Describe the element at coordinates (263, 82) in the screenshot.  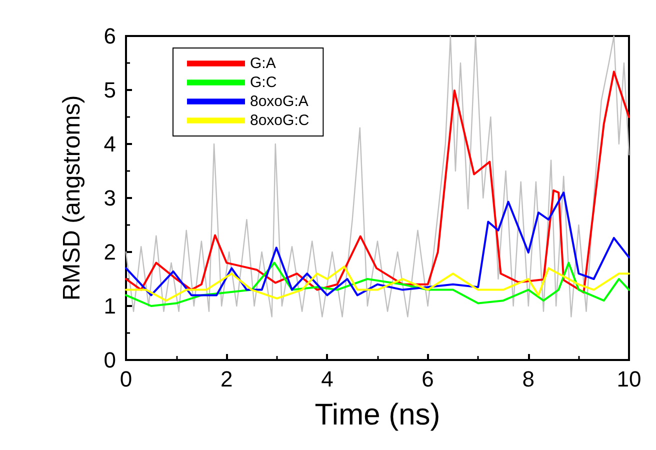
I see `legend-label: G:C` at that location.